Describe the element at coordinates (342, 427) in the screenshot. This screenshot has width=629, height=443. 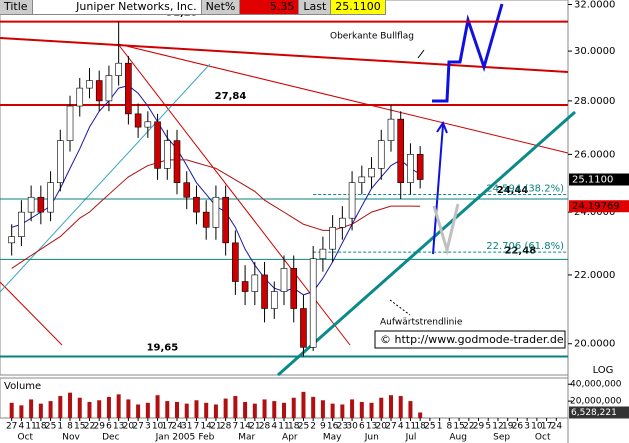
I see `x-tick-label: 23` at that location.